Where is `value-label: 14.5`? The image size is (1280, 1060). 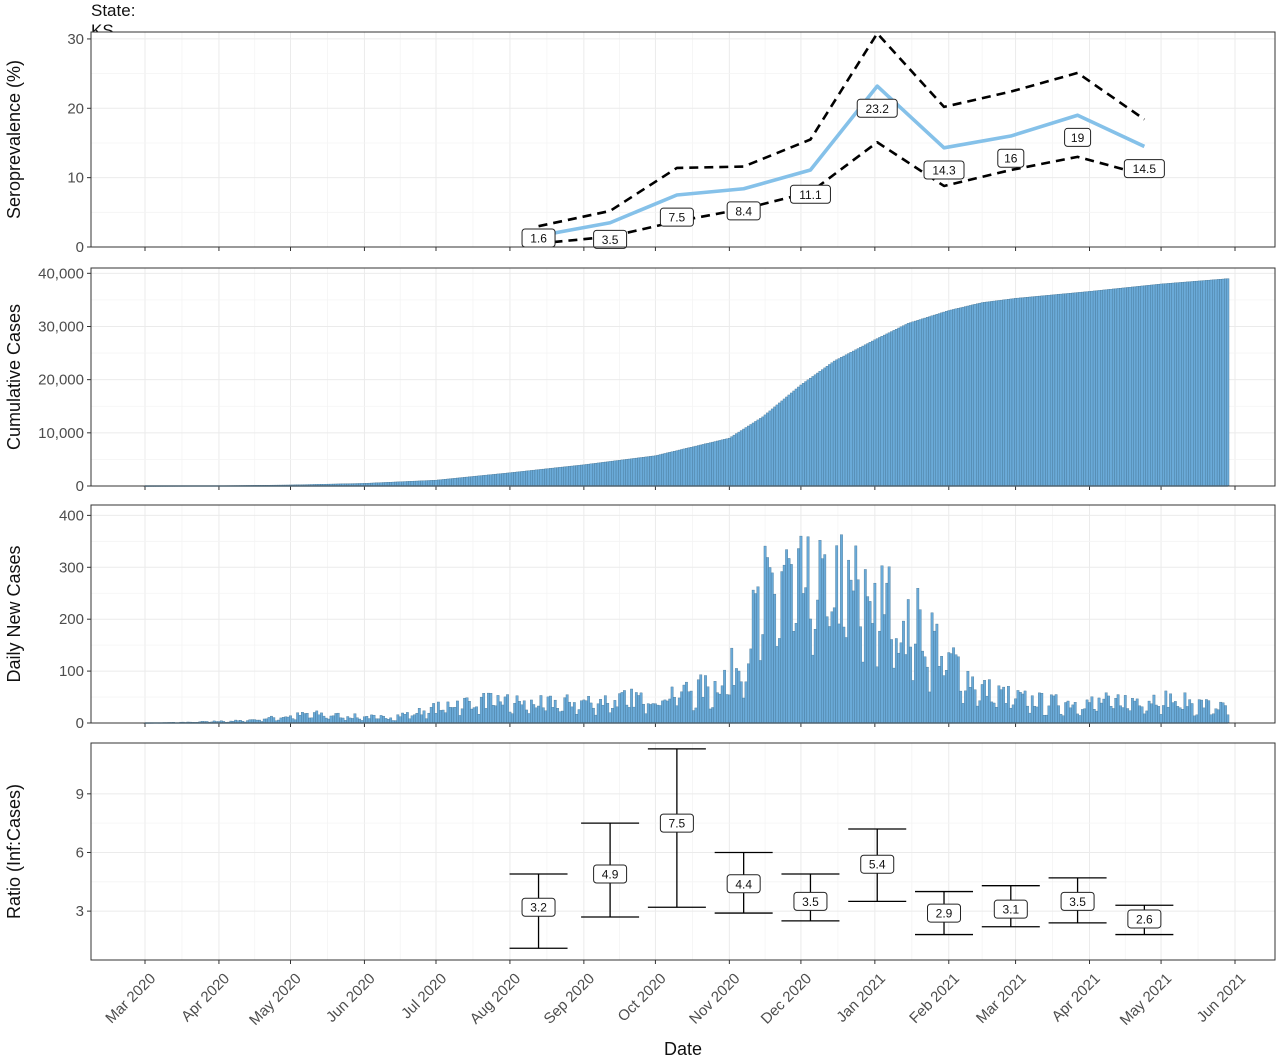 value-label: 14.5 is located at coordinates (1144, 169).